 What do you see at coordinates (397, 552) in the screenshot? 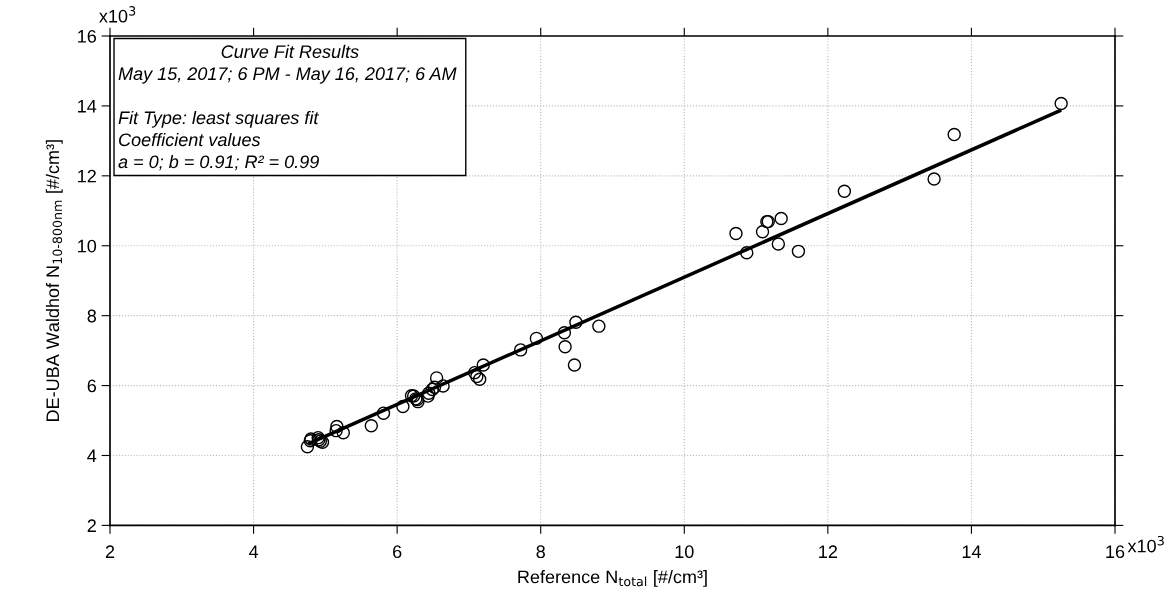
I see `x-tick-label: 6` at bounding box center [397, 552].